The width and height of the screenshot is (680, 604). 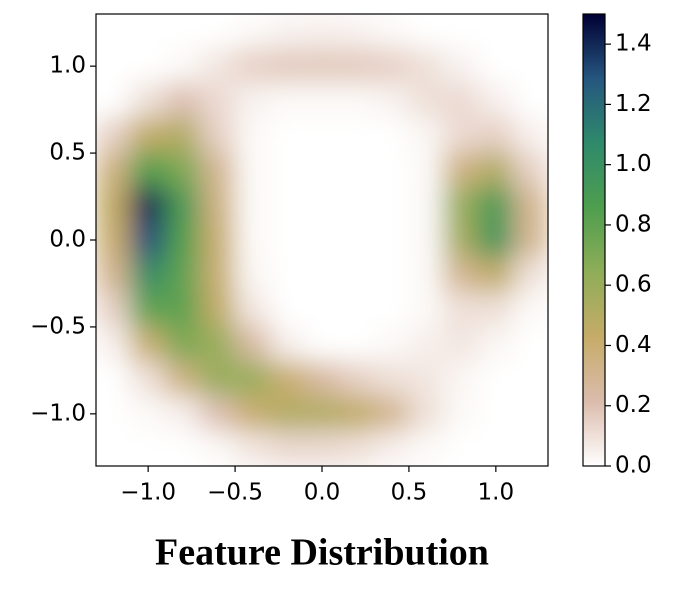 What do you see at coordinates (633, 345) in the screenshot?
I see `colorbar-tick-label: 0.4` at bounding box center [633, 345].